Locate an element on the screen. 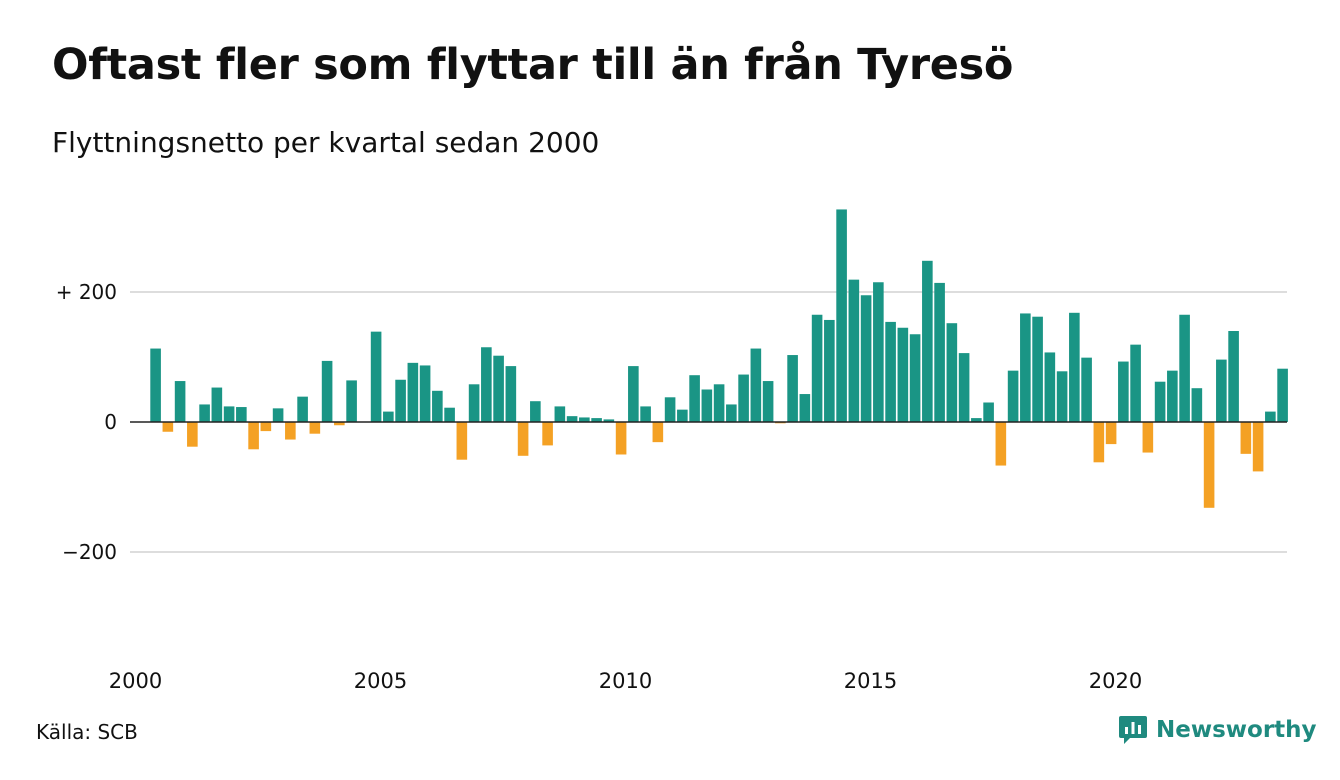  x-tick-label: 2010 is located at coordinates (625, 681).